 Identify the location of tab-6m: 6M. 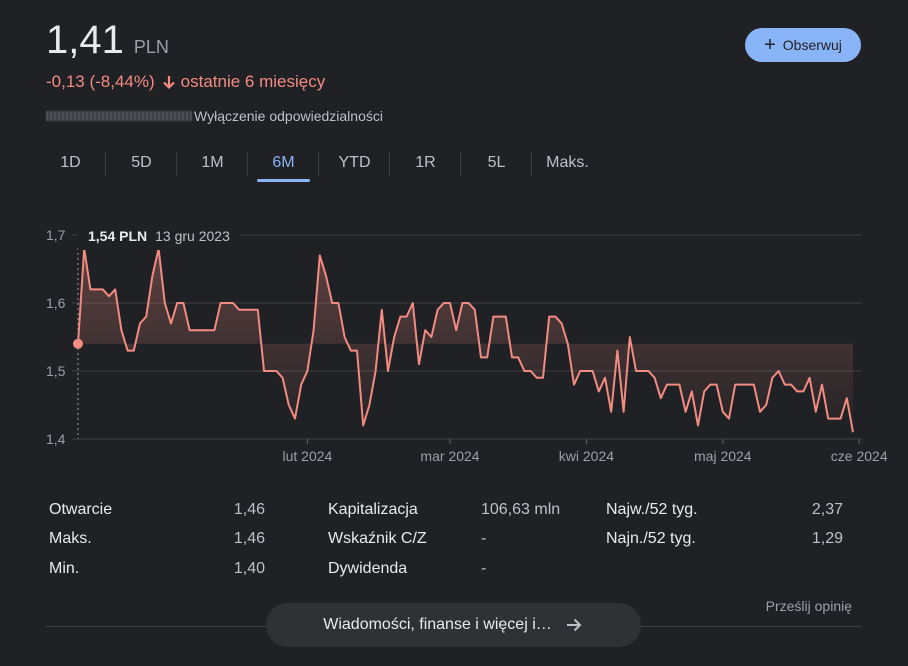
(283, 165).